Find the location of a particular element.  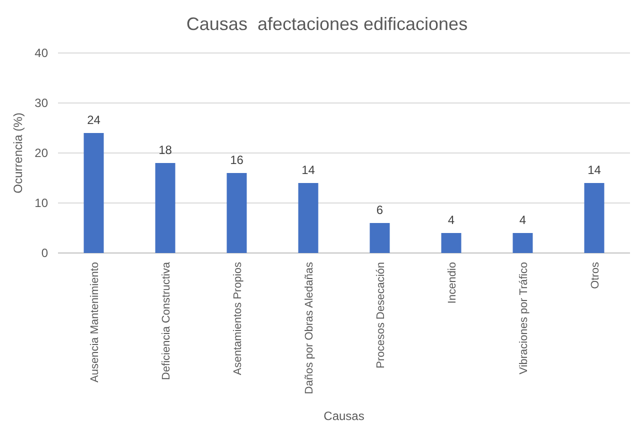

x-tick-label: Ausencia Mantenimiento is located at coordinates (94, 322).